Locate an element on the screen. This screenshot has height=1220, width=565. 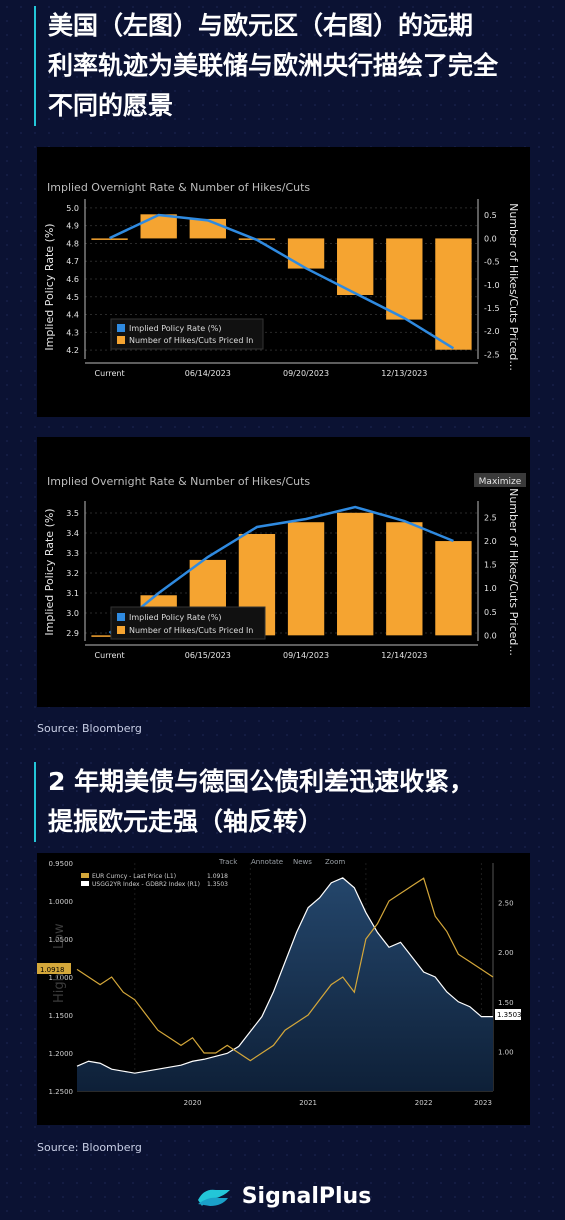
signalplus-logo-icon is located at coordinates (213, 1197).